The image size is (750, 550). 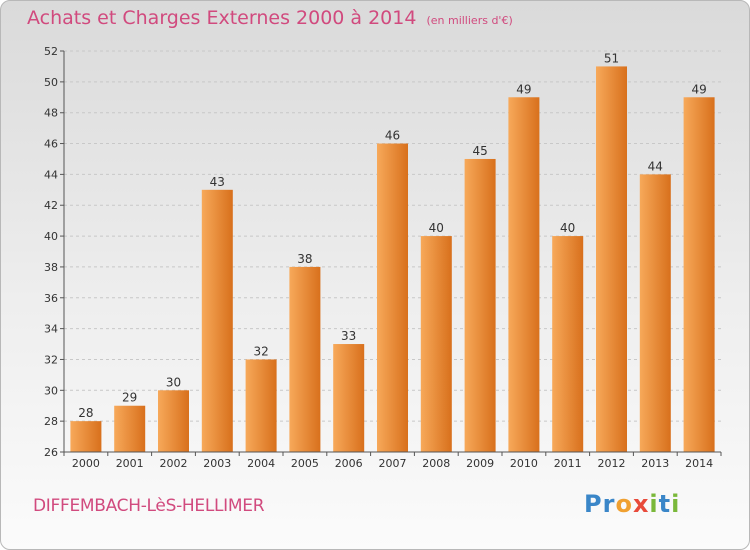 What do you see at coordinates (51, 205) in the screenshot?
I see `y-tick-label: 42` at bounding box center [51, 205].